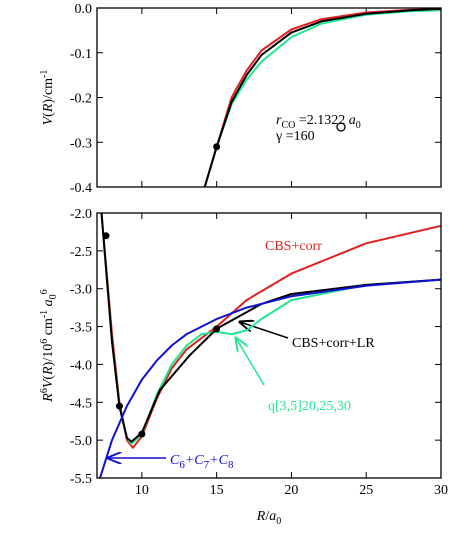 The height and width of the screenshot is (538, 474). What do you see at coordinates (48, 91) in the screenshot?
I see `text-part: )/cm` at bounding box center [48, 91].